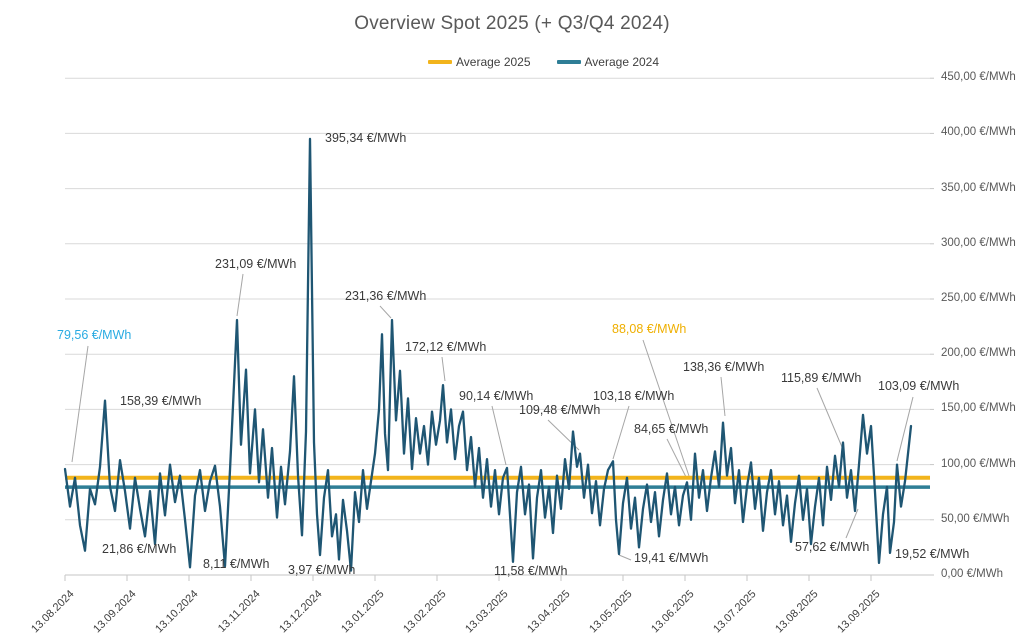  I want to click on y-axis-label: 450,00 €/MWh, so click(978, 77).